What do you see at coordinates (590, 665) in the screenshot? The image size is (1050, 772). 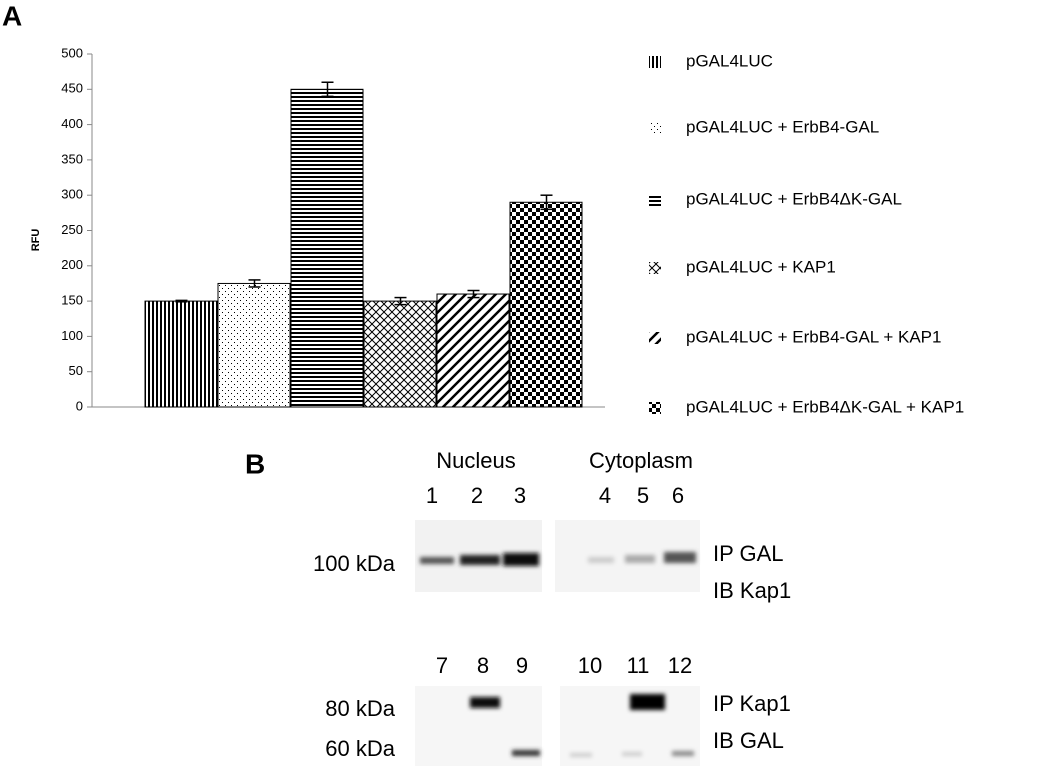 I see `lane-number: 10` at bounding box center [590, 665].